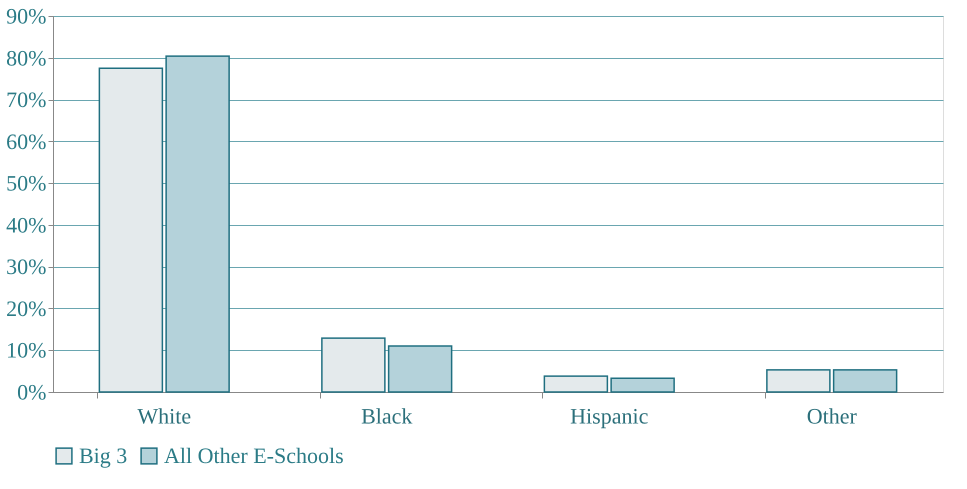 The width and height of the screenshot is (967, 489). What do you see at coordinates (26, 183) in the screenshot?
I see `y-tick-label: 50%` at bounding box center [26, 183].